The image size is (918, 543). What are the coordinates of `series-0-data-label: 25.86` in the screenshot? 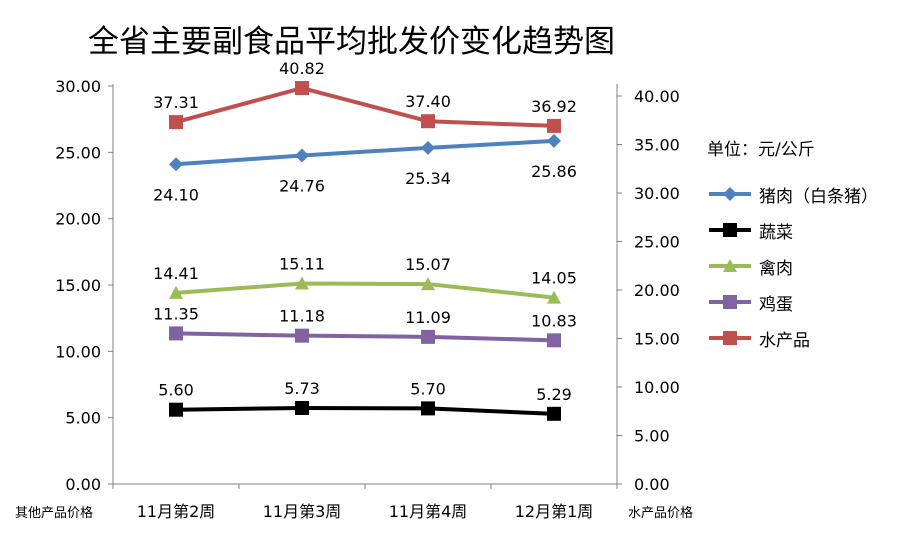 It's located at (554, 171).